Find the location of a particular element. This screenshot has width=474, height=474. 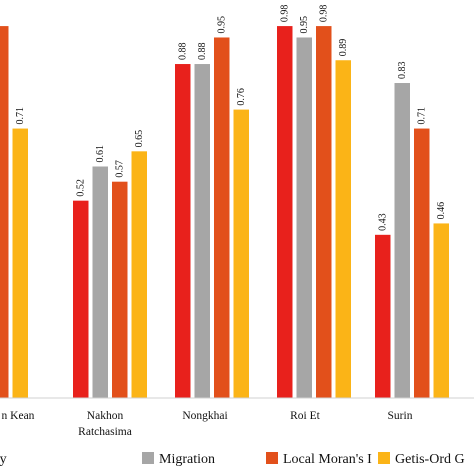

value-label-migration-2: 0.88 is located at coordinates (202, 52).